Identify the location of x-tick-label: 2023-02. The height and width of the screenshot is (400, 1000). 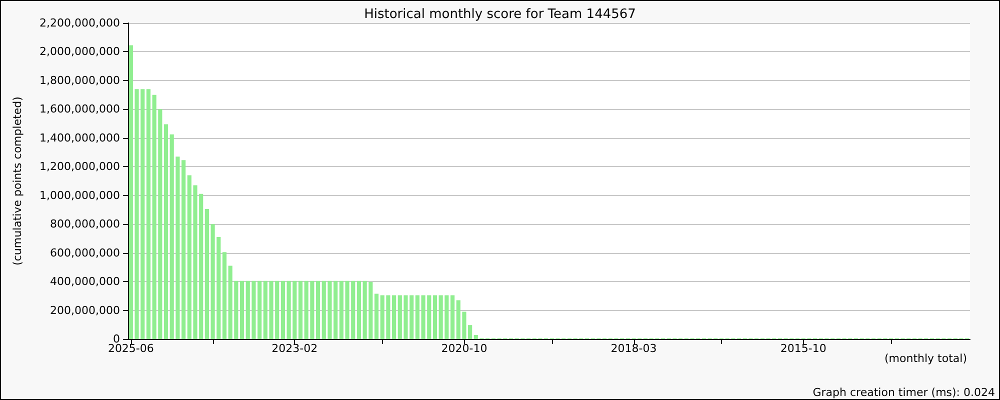
(295, 348).